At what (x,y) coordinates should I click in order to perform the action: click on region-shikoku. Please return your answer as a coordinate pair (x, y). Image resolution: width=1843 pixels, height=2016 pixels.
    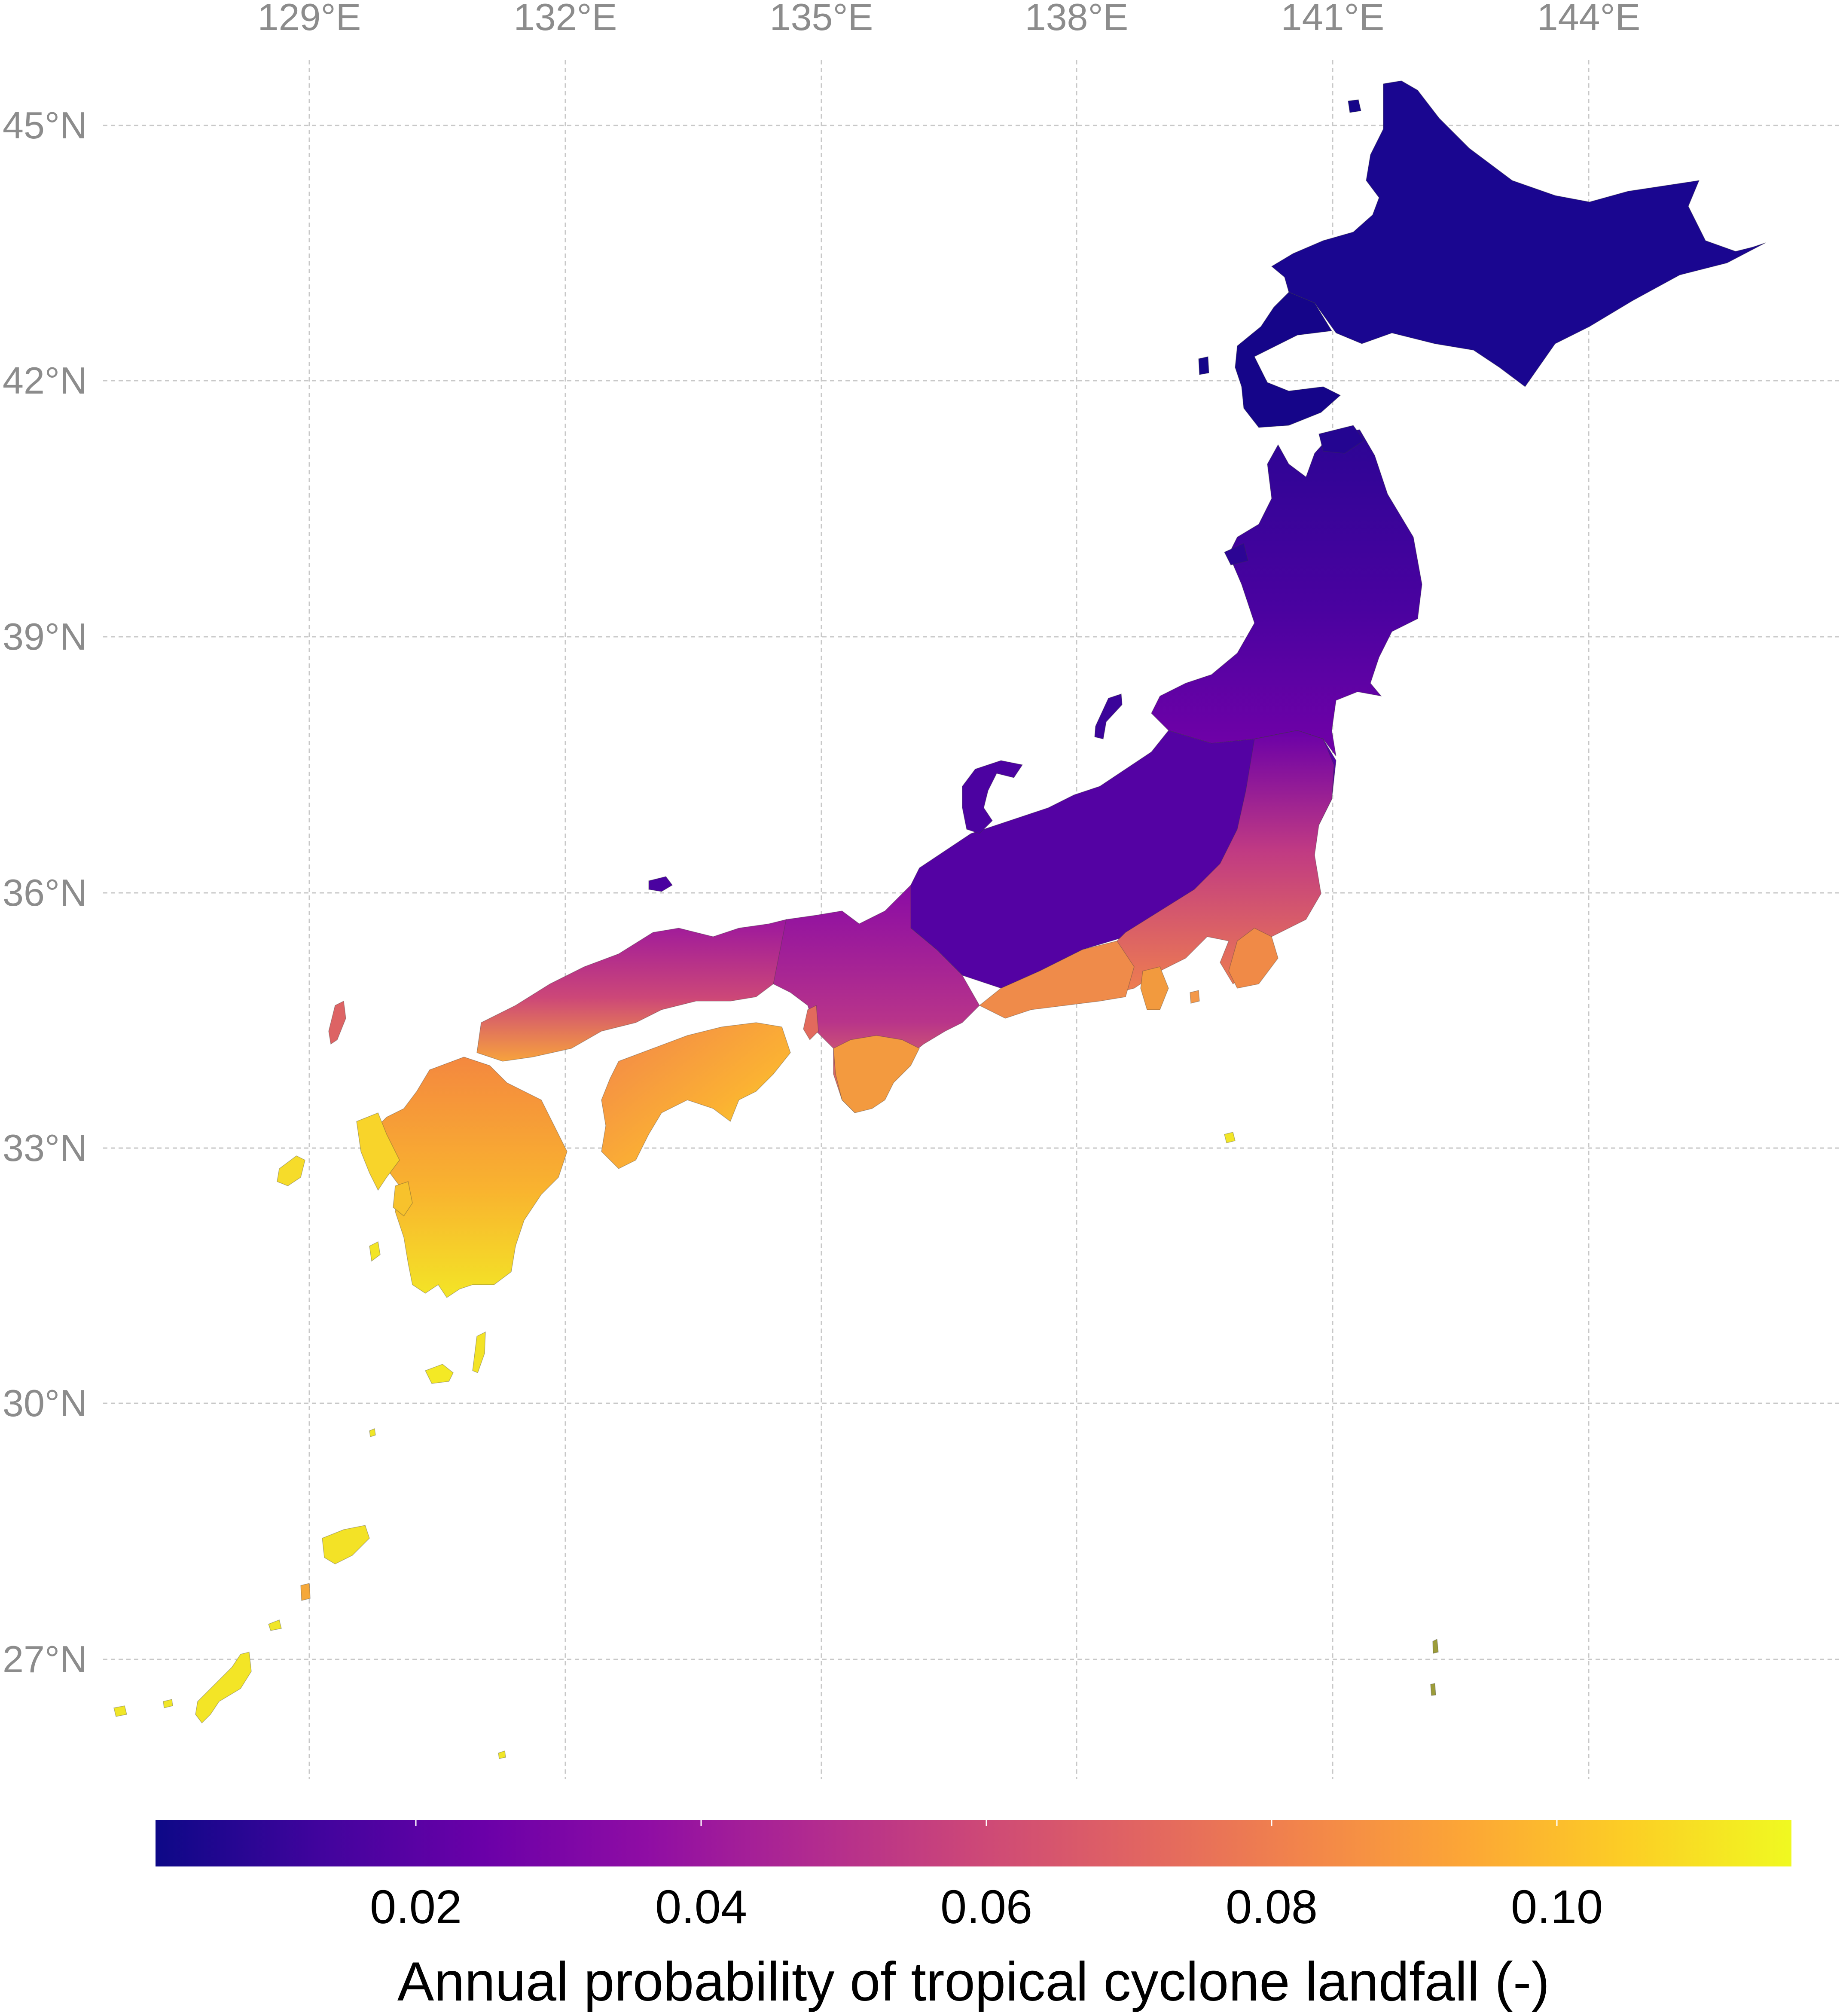
    Looking at the image, I should click on (696, 1095).